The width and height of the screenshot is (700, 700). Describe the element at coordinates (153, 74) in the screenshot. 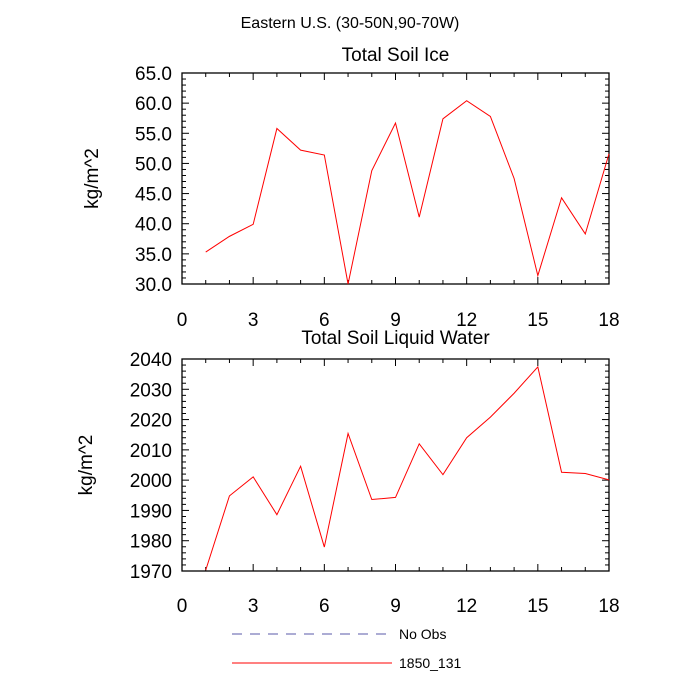

I see `y-tick-label: 65.0` at that location.